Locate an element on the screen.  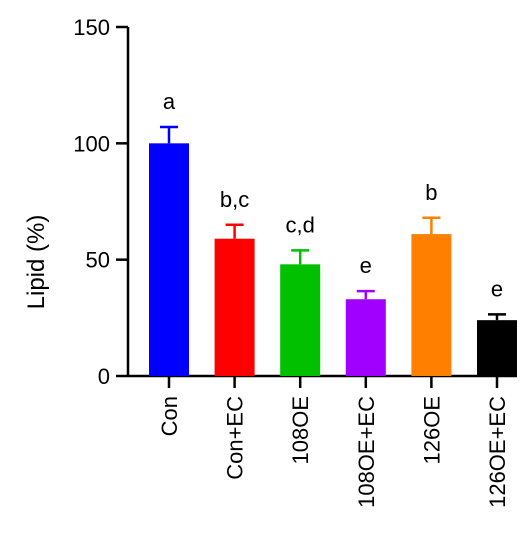
y-axis-title: Lipid (%) is located at coordinates (36, 262).